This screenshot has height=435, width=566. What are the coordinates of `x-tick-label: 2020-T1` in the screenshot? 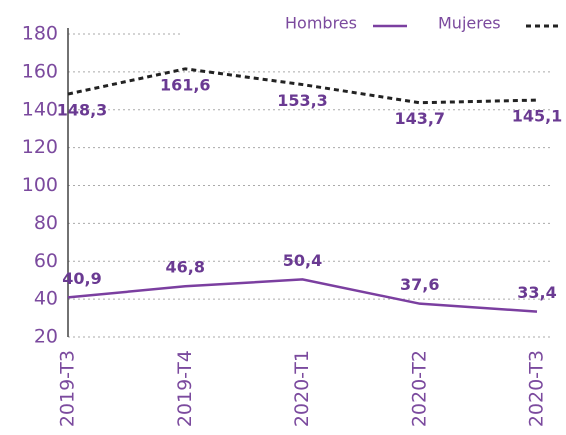 It's located at (302, 388).